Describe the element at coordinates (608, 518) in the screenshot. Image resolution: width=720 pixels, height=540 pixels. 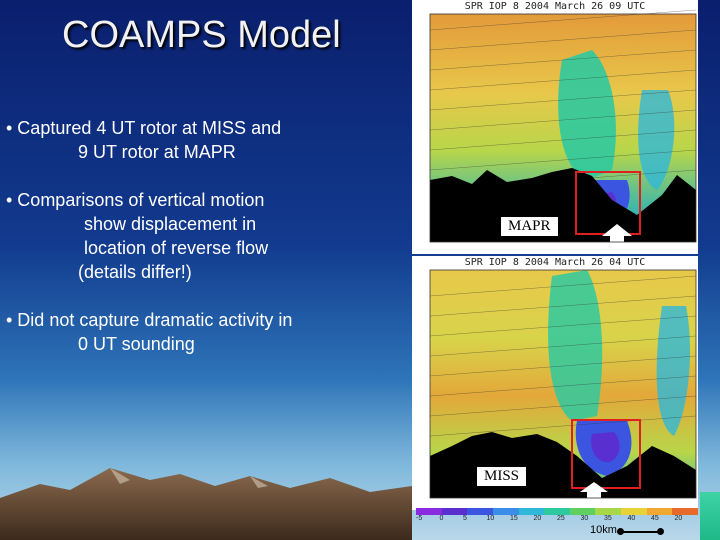
I see `colorbar-tick-label: 35` at that location.